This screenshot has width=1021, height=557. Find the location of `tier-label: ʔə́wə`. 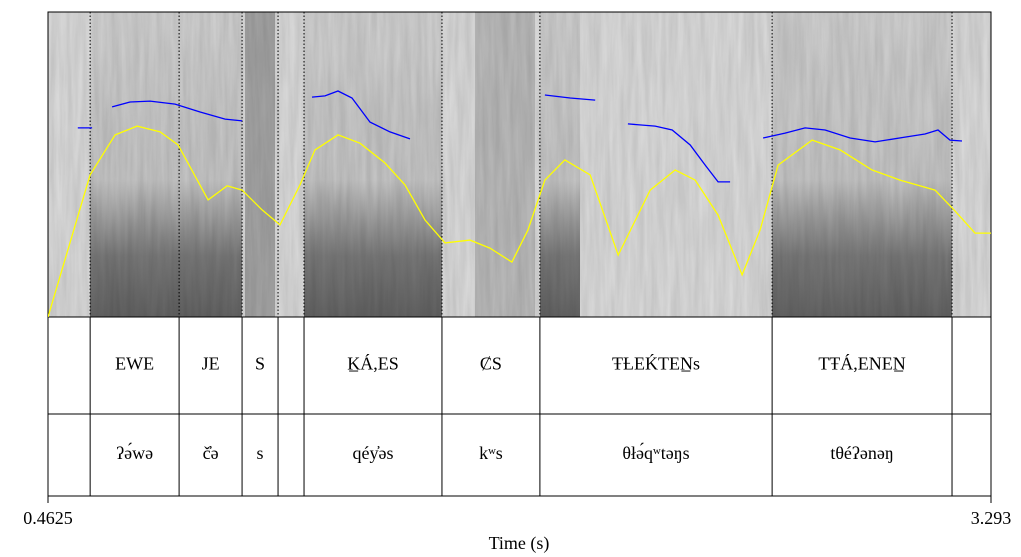

tier-label: ʔə́wə is located at coordinates (134, 452).